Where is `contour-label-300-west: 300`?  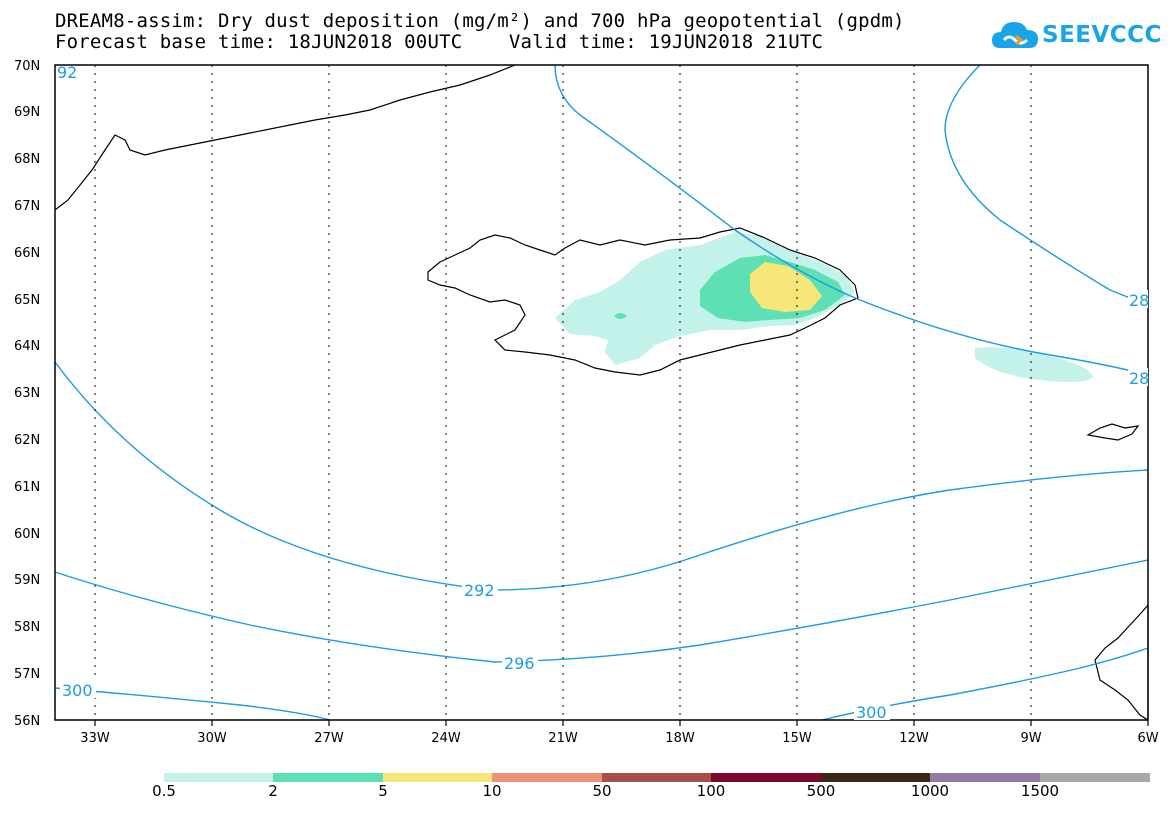 contour-label-300-west: 300 is located at coordinates (77, 690).